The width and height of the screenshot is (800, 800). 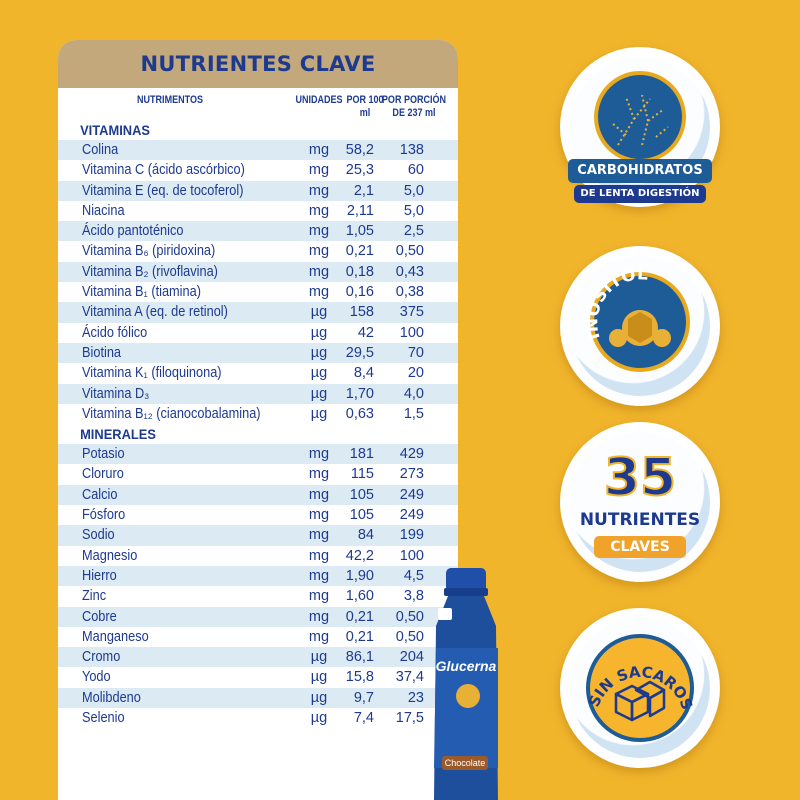 What do you see at coordinates (258, 353) in the screenshot?
I see `table-row: Biotina µg 29,5 70` at bounding box center [258, 353].